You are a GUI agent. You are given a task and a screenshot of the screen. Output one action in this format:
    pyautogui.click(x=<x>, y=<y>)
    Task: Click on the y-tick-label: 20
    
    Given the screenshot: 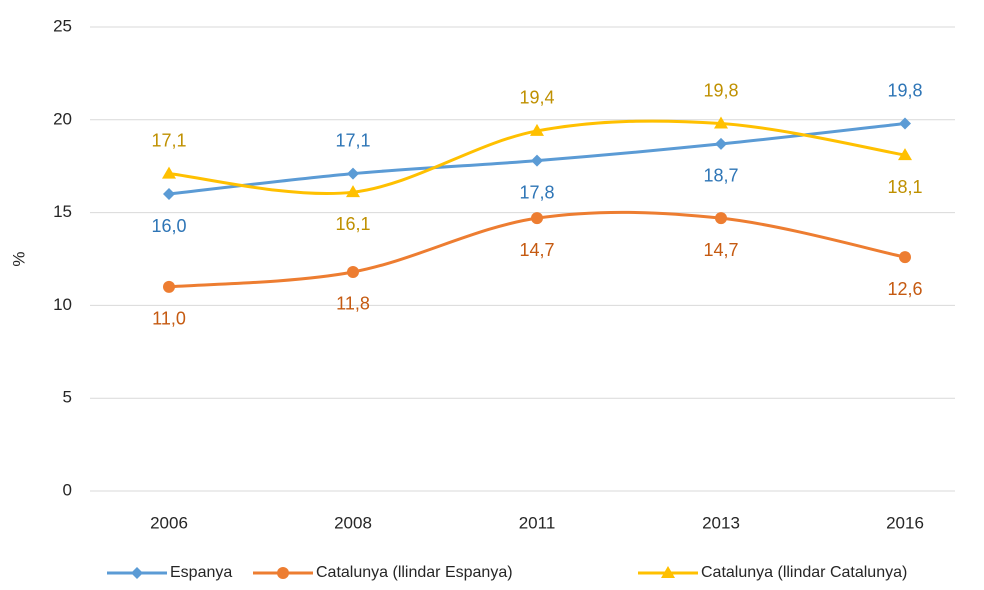 What is the action you would take?
    pyautogui.click(x=62, y=118)
    